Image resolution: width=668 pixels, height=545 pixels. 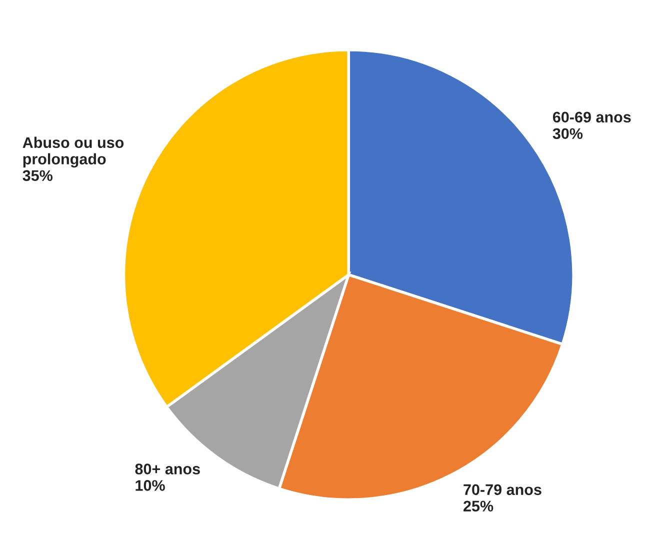 What do you see at coordinates (503, 490) in the screenshot?
I see `slice-label: 70-79 anos` at bounding box center [503, 490].